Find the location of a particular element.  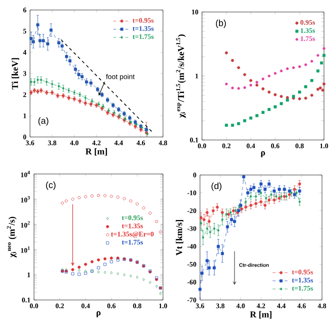

annotation: (a) is located at coordinates (43, 121).